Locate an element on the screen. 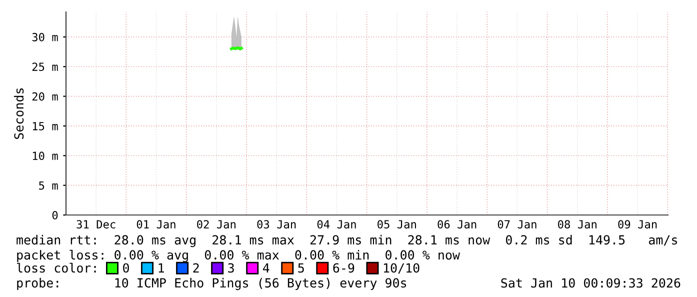 This screenshot has width=697, height=297. legend-label: 3 is located at coordinates (231, 268).